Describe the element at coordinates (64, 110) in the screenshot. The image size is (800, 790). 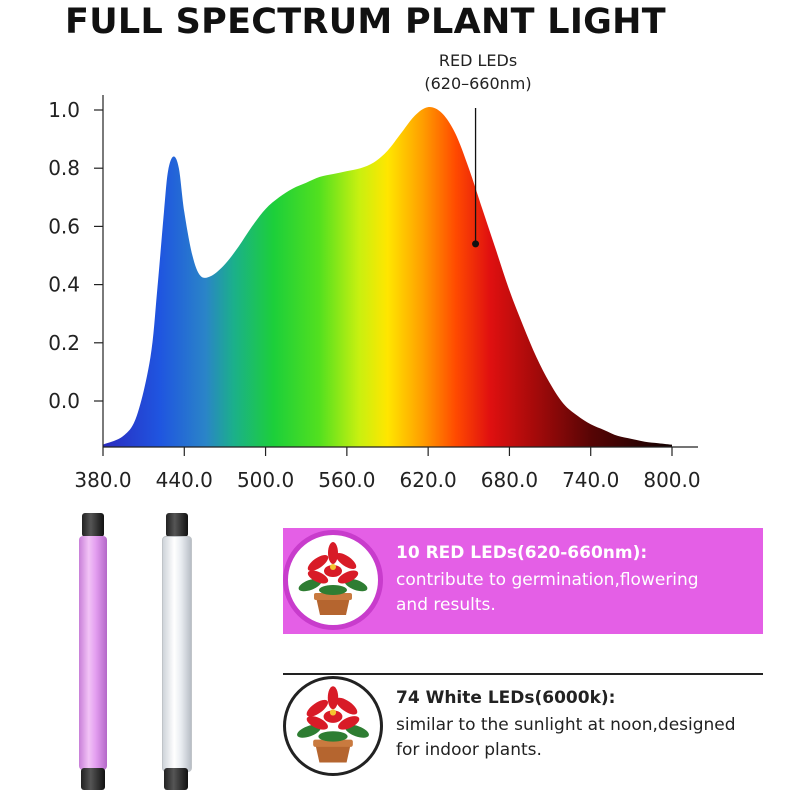
I see `y-tick-label: 1.0` at that location.